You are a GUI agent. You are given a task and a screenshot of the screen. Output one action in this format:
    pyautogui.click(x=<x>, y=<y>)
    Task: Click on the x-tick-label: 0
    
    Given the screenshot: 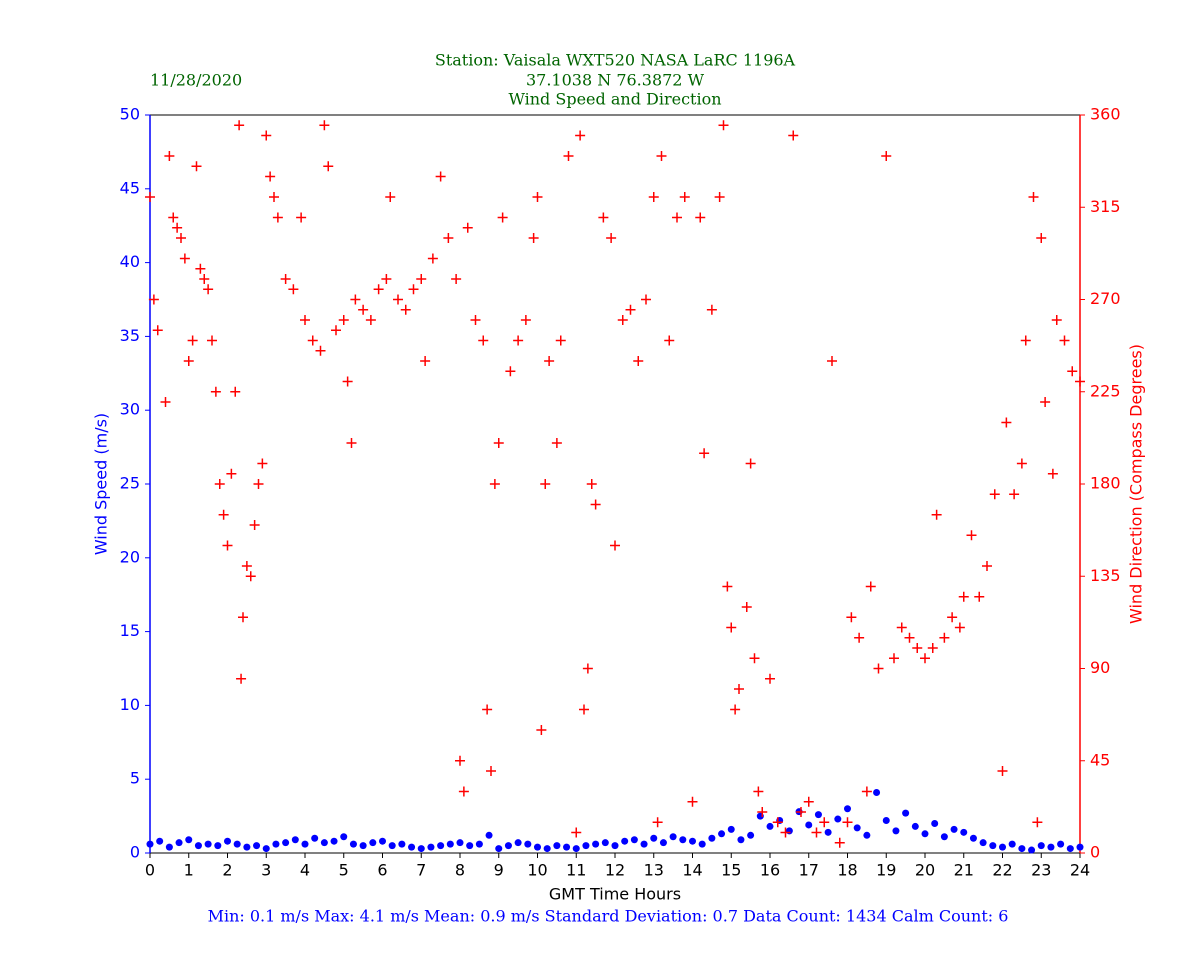 What is the action you would take?
    pyautogui.click(x=150, y=870)
    